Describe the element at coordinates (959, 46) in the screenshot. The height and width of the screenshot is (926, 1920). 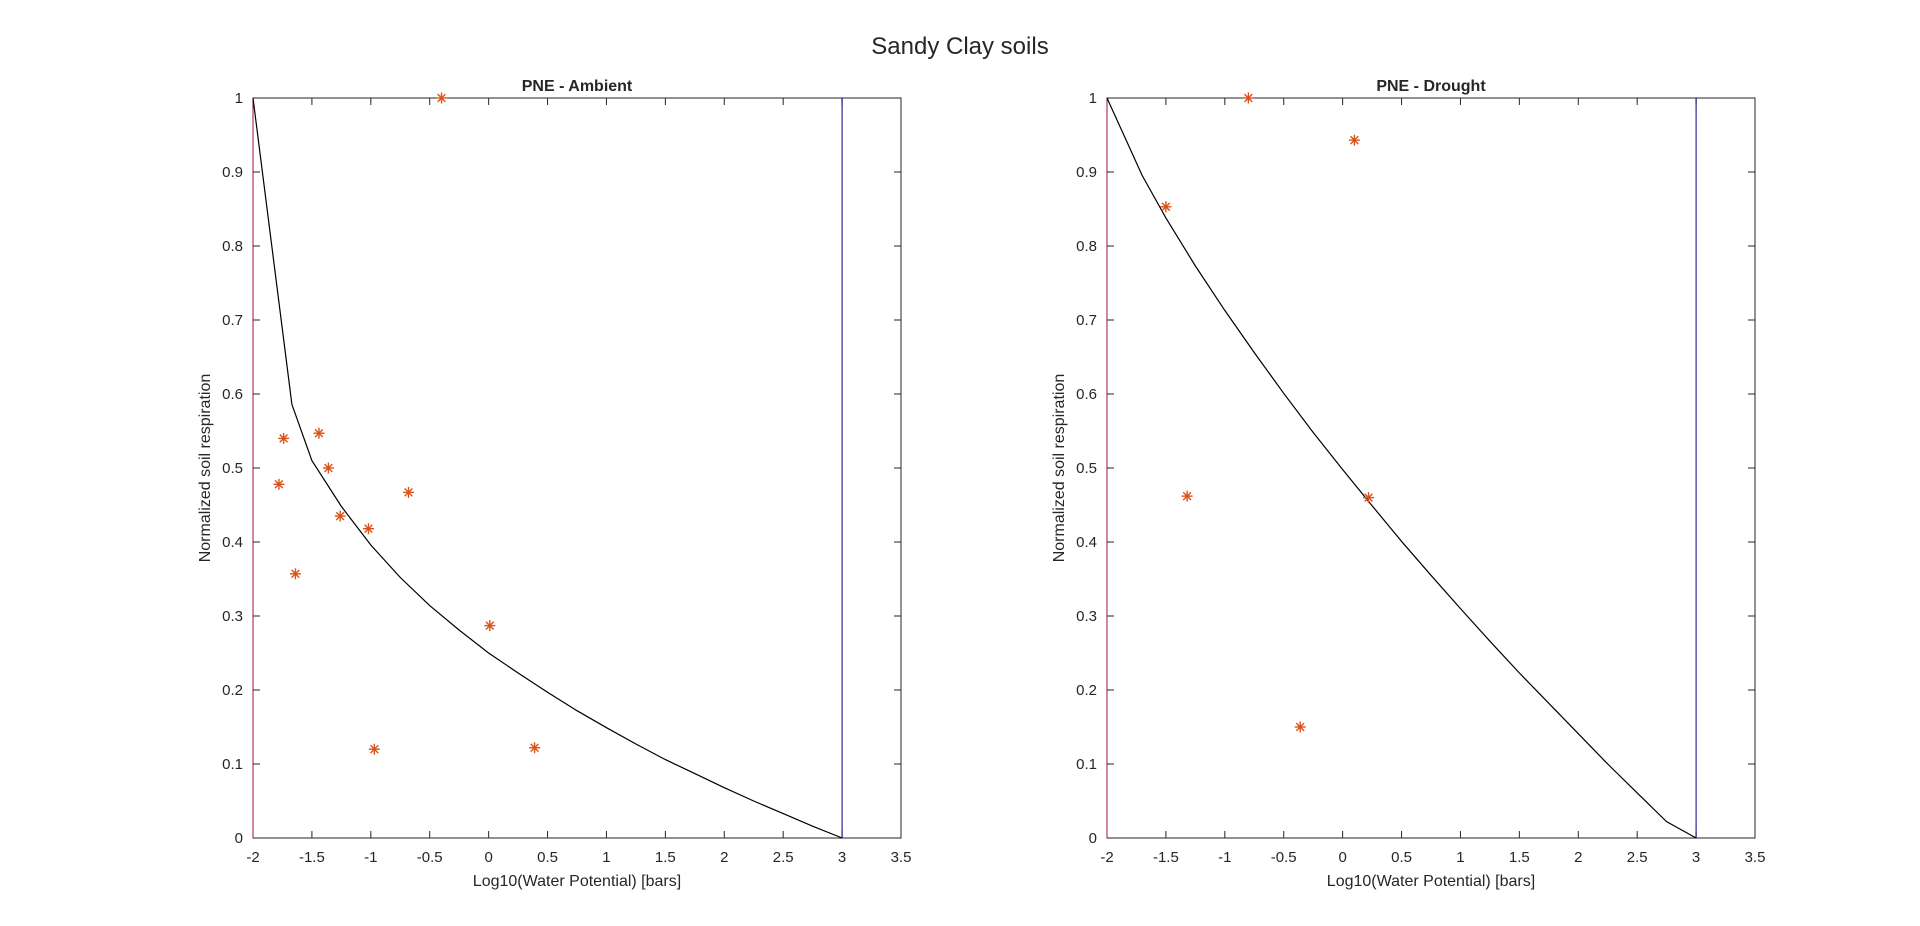
I see `figure-title: Sandy Clay soils` at that location.